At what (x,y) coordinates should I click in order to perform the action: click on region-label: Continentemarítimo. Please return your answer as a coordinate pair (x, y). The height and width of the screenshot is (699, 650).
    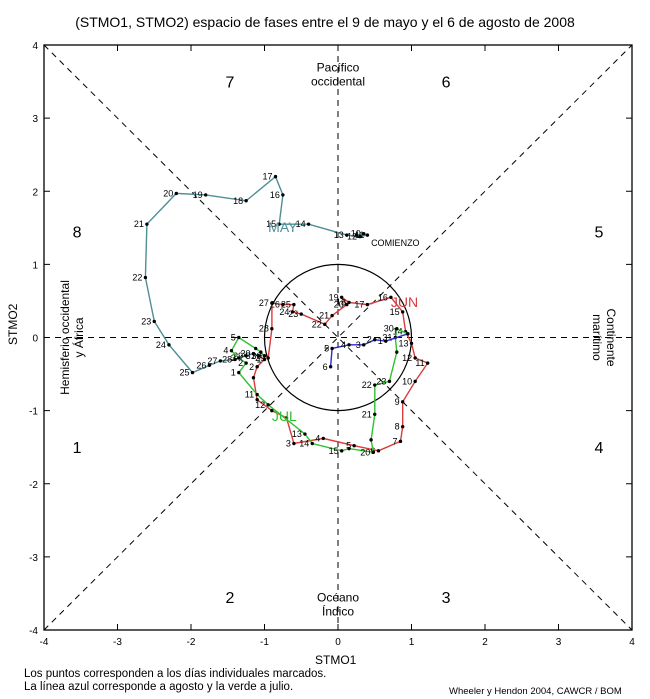
    Looking at the image, I should click on (604, 337).